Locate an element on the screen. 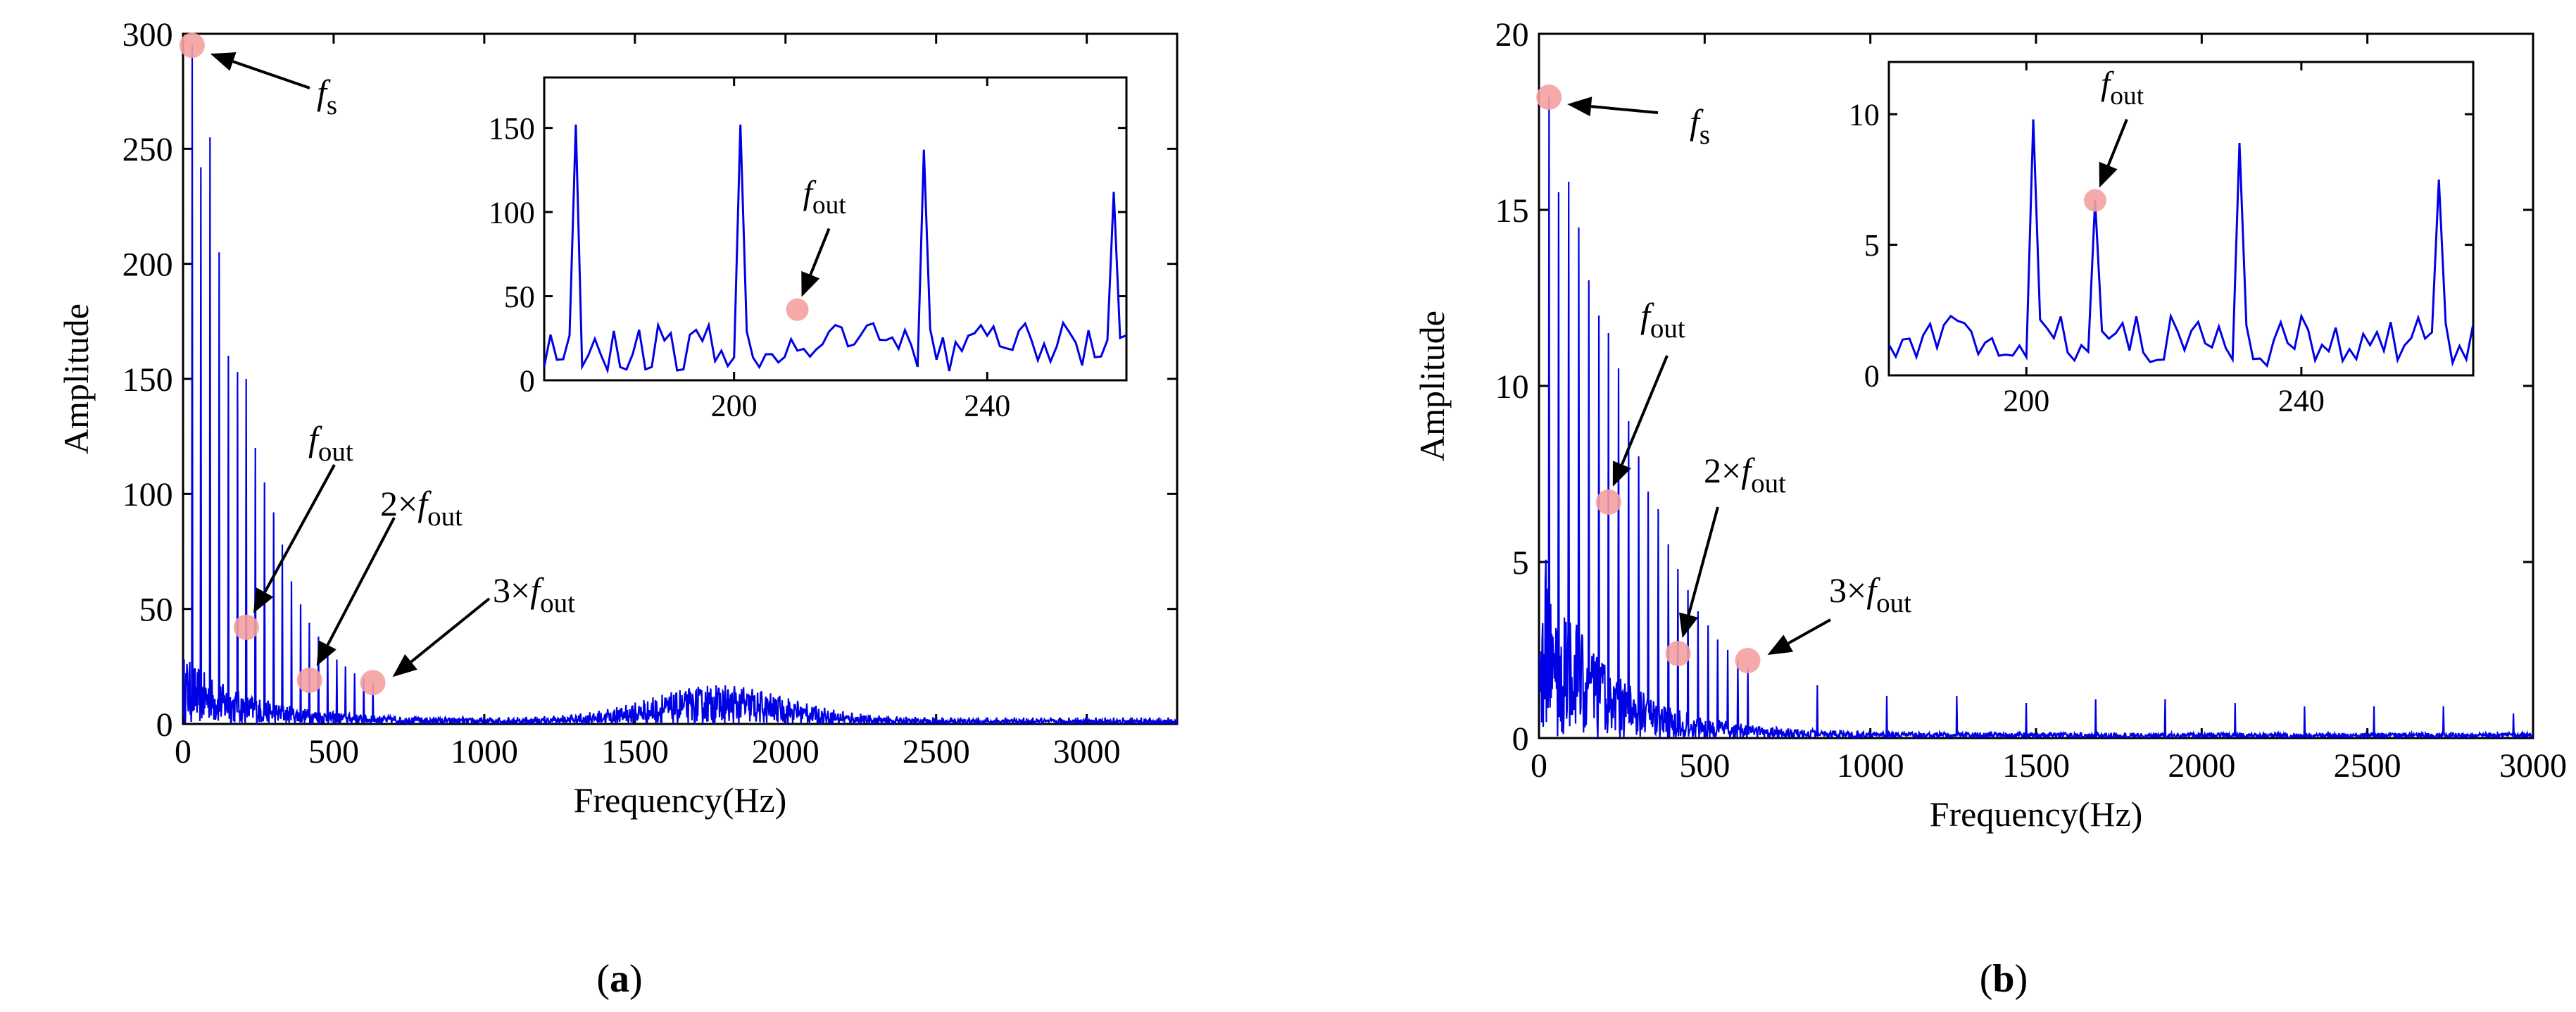 This screenshot has height=1012, width=2576. main-ytick-label: 250 is located at coordinates (148, 149).